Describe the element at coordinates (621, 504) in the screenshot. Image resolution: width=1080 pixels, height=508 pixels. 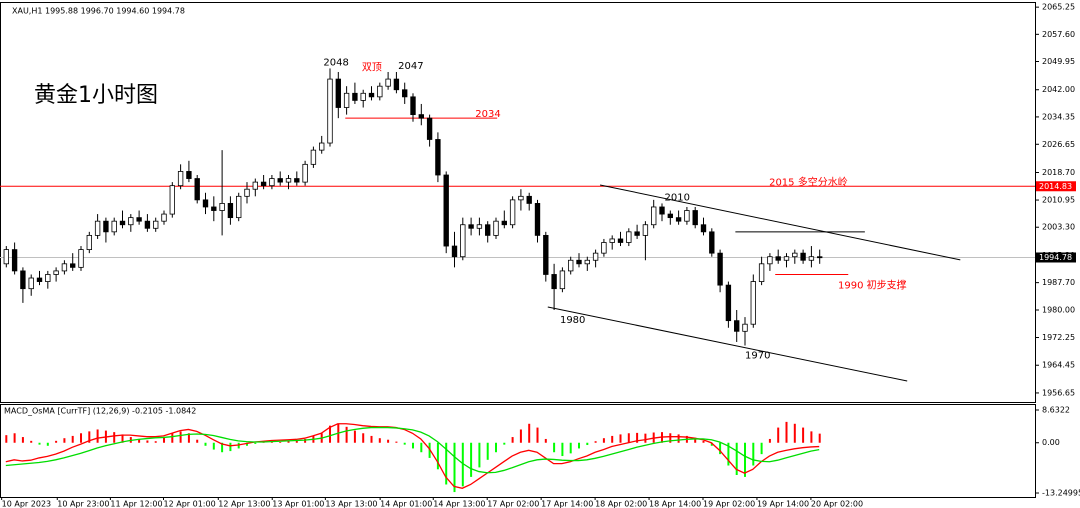
I see `x-tick-label: 18 Apr 02:00` at that location.